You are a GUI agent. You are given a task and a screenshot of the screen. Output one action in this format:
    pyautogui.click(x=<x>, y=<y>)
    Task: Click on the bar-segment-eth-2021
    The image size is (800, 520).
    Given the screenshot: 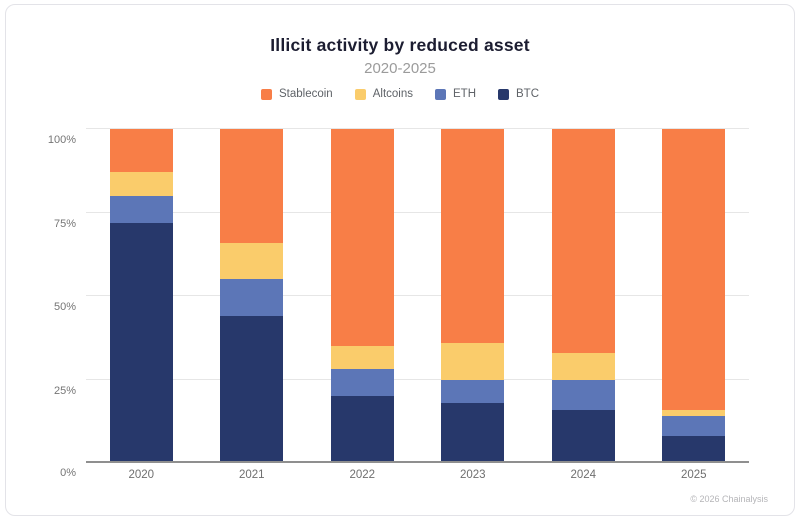 What is the action you would take?
    pyautogui.click(x=252, y=298)
    